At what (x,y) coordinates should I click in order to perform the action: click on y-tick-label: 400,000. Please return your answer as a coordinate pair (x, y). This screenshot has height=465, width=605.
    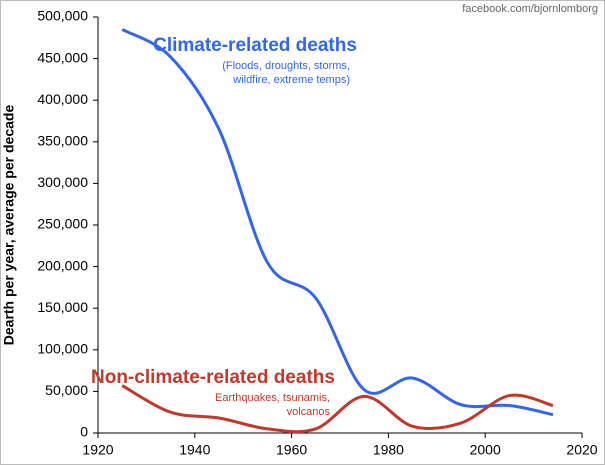
    Looking at the image, I should click on (62, 99).